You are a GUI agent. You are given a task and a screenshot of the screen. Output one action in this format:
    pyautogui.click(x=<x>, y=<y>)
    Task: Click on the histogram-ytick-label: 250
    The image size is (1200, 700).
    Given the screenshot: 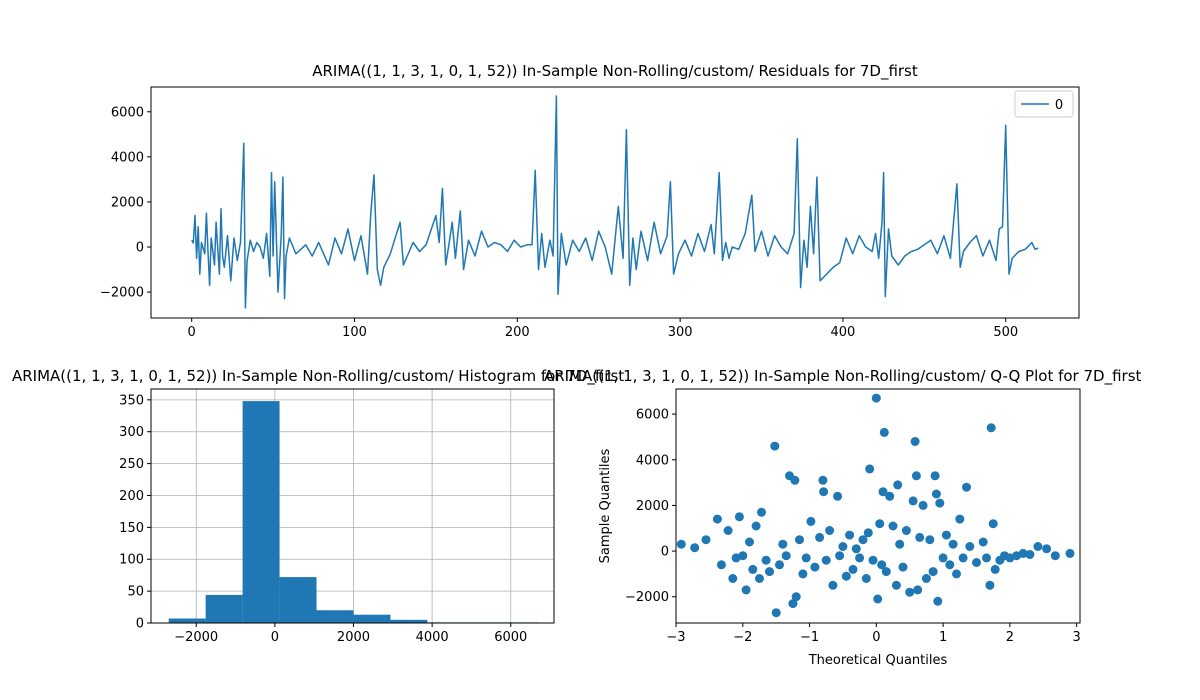 What is the action you would take?
    pyautogui.click(x=131, y=464)
    